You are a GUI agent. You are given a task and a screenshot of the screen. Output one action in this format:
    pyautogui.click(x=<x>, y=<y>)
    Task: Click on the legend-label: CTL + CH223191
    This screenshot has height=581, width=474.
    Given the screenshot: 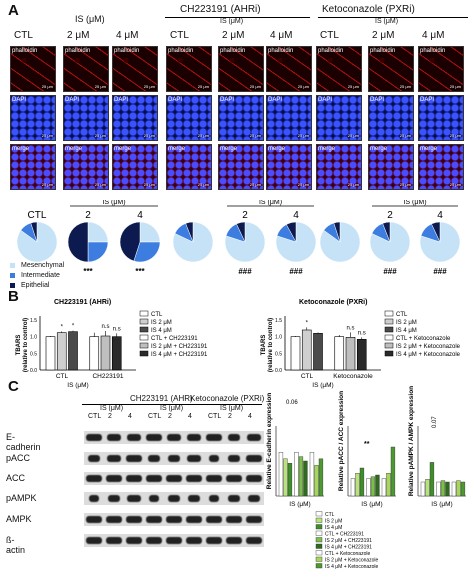 What is the action you would take?
    pyautogui.click(x=174, y=339)
    